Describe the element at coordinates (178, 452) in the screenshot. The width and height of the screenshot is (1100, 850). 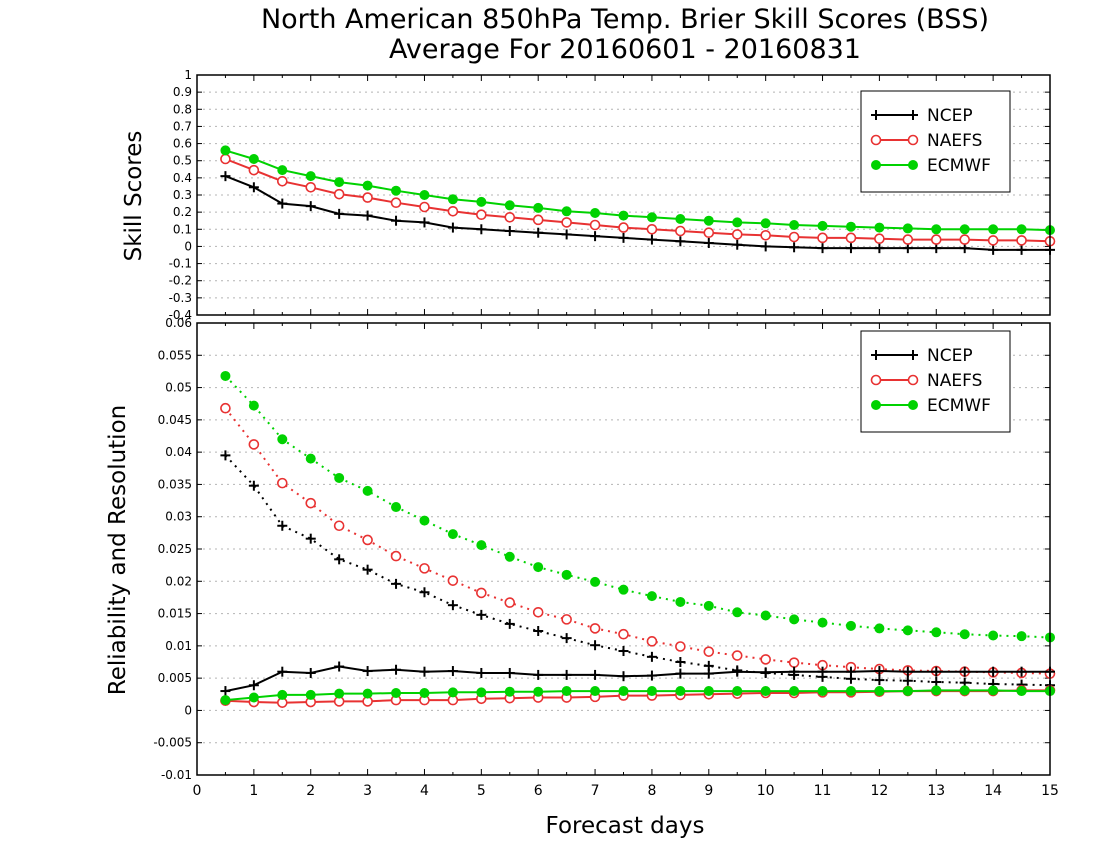
I see `y-tick-label: 0.04` at that location.